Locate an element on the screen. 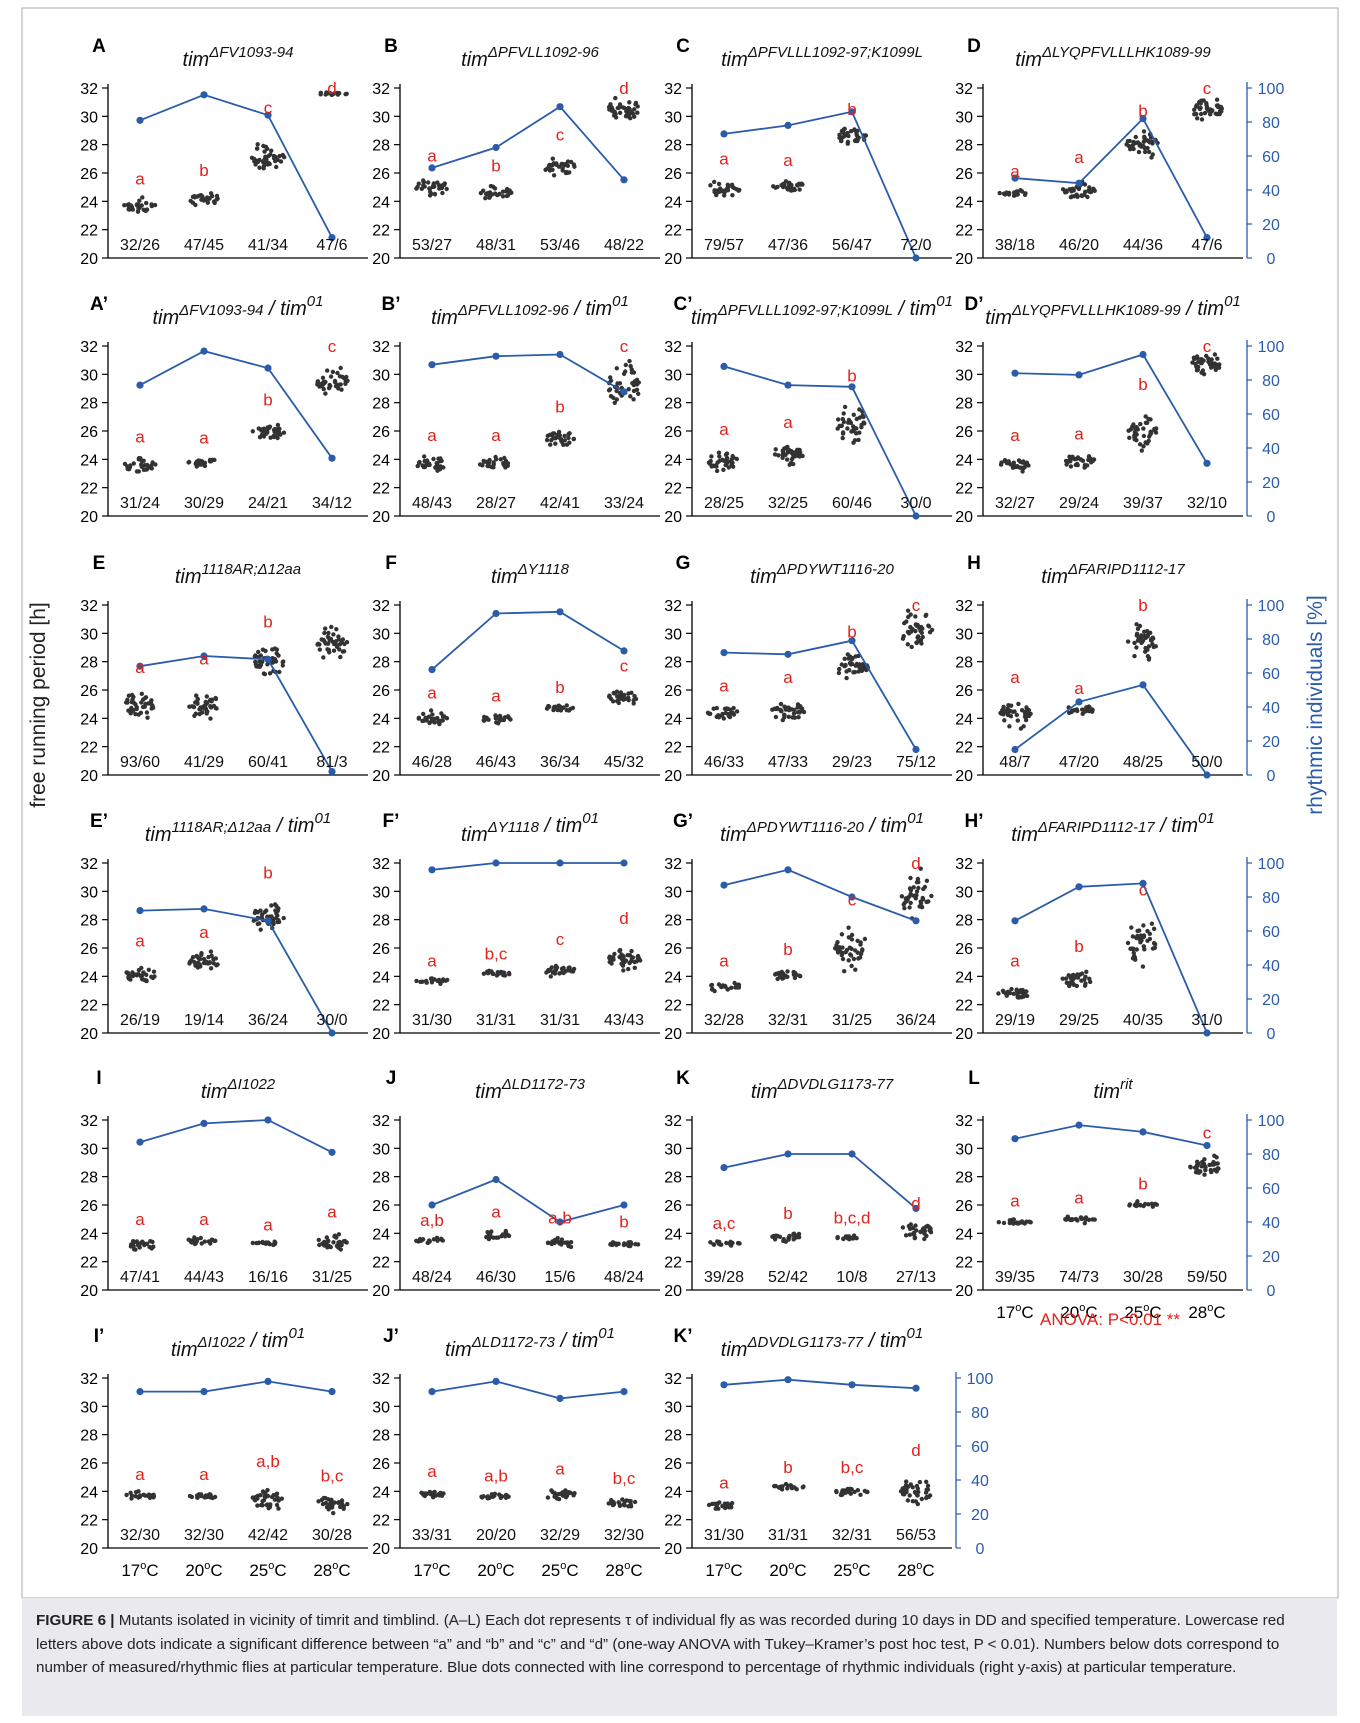 The image size is (1360, 1723). count-label: 47/20 is located at coordinates (1079, 762).